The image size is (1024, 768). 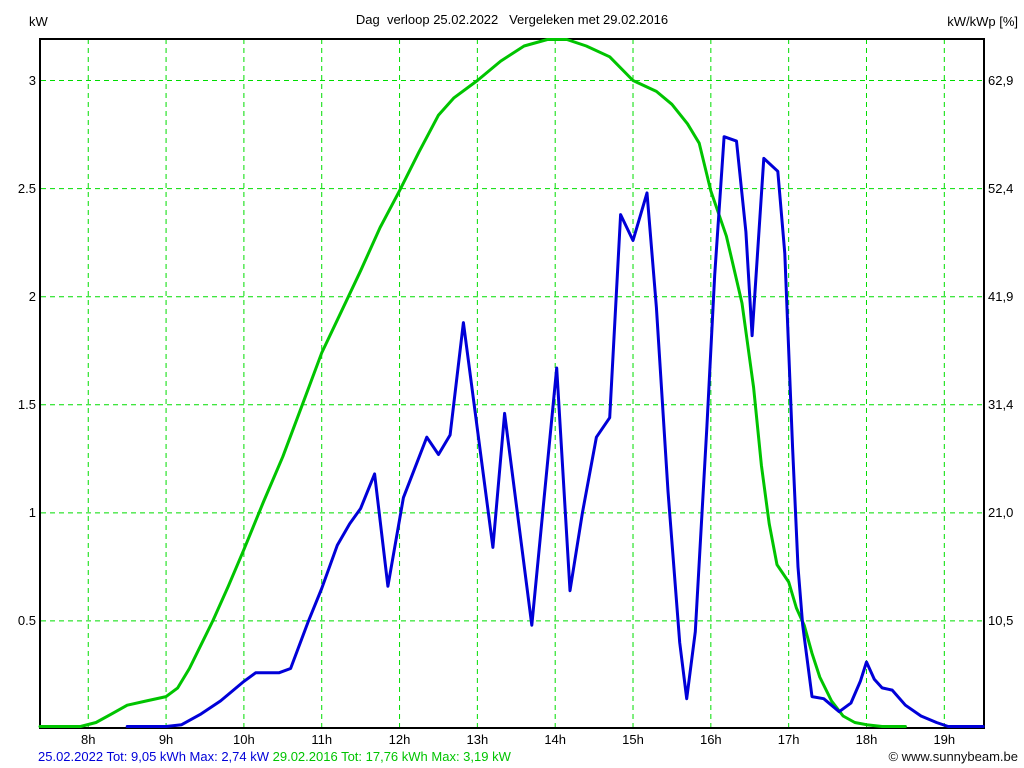 I want to click on y-axis-left-tick-label: 2.5, so click(x=26, y=188).